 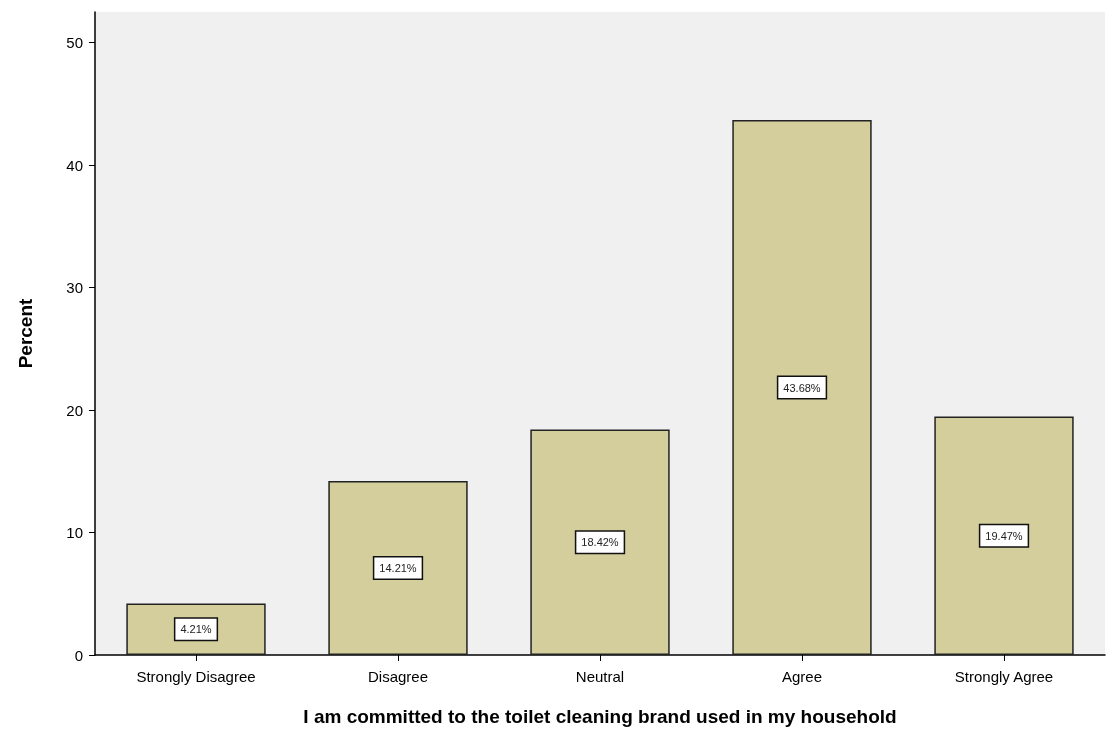 I want to click on x-tick-label: Agree, so click(x=802, y=676).